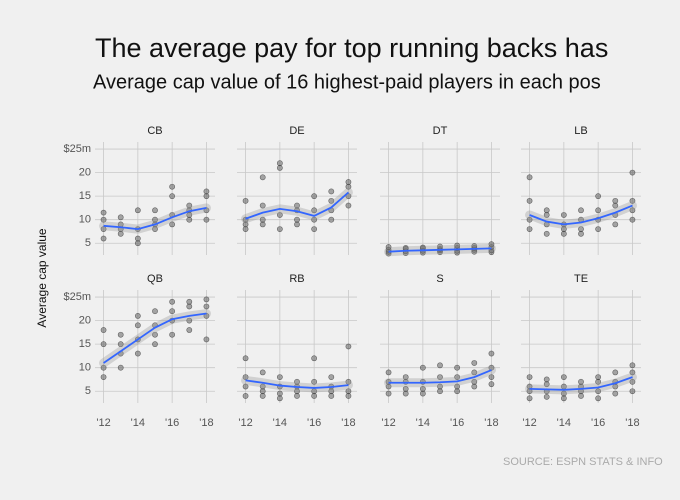 The width and height of the screenshot is (680, 500). What do you see at coordinates (77, 149) in the screenshot?
I see `y-tick-label: $25m` at bounding box center [77, 149].